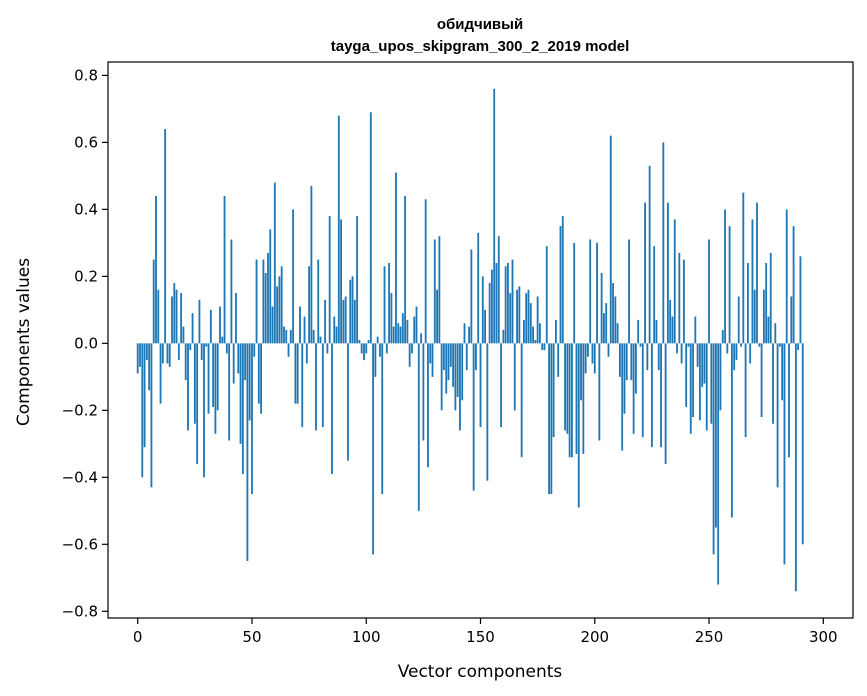 The width and height of the screenshot is (867, 696). Describe the element at coordinates (823, 637) in the screenshot. I see `x-tick-label: 300` at that location.